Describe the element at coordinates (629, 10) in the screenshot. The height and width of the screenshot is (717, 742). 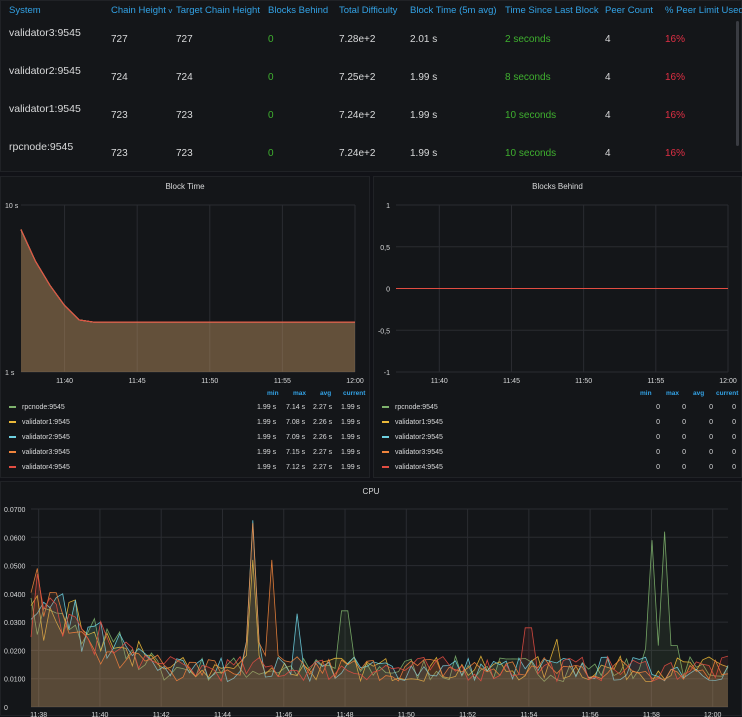
I see `col-header-peer-count: Peer Count` at that location.